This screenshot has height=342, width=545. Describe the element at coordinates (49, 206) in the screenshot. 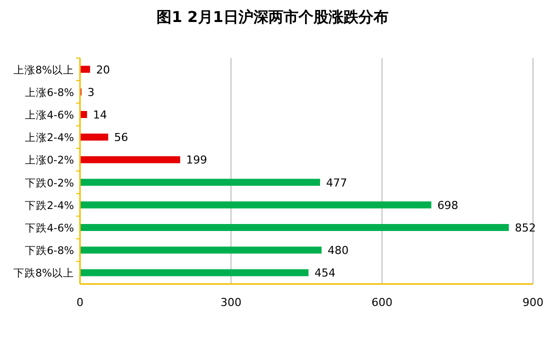

I see `y-tick-label: 下跌2-4%` at that location.